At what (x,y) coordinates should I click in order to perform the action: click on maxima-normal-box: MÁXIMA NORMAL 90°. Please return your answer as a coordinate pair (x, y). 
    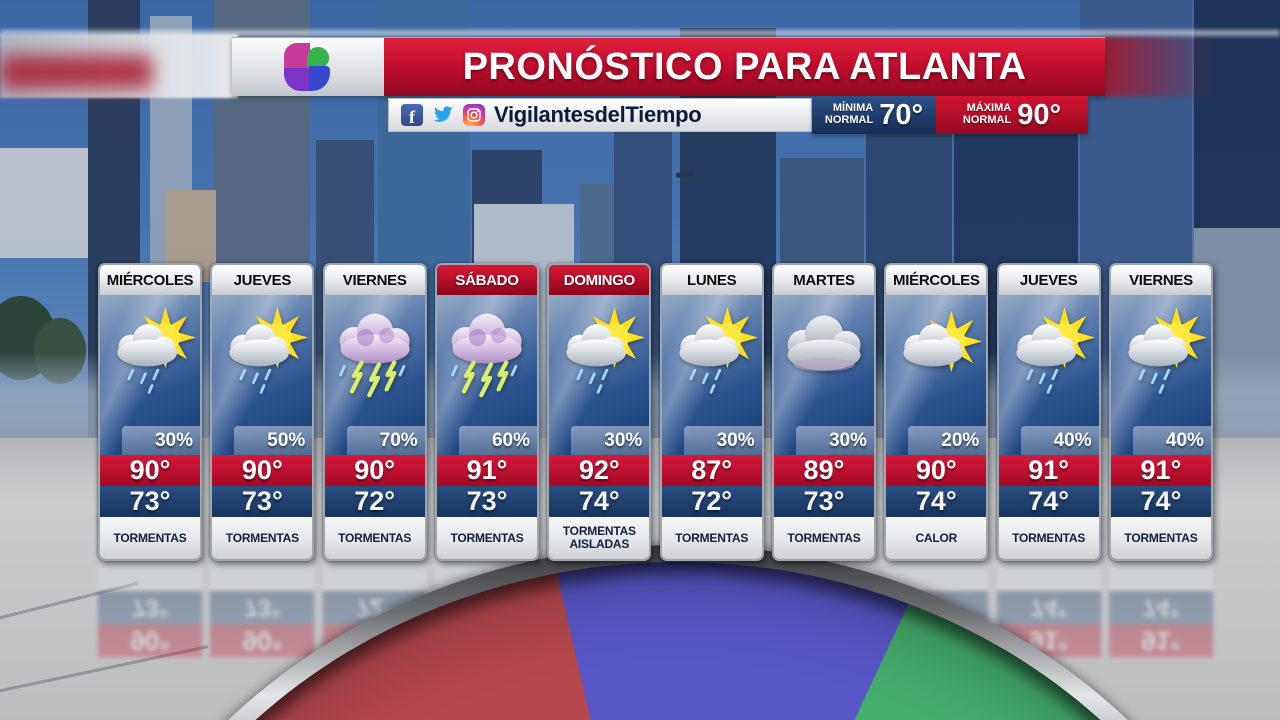
    Looking at the image, I should click on (1012, 115).